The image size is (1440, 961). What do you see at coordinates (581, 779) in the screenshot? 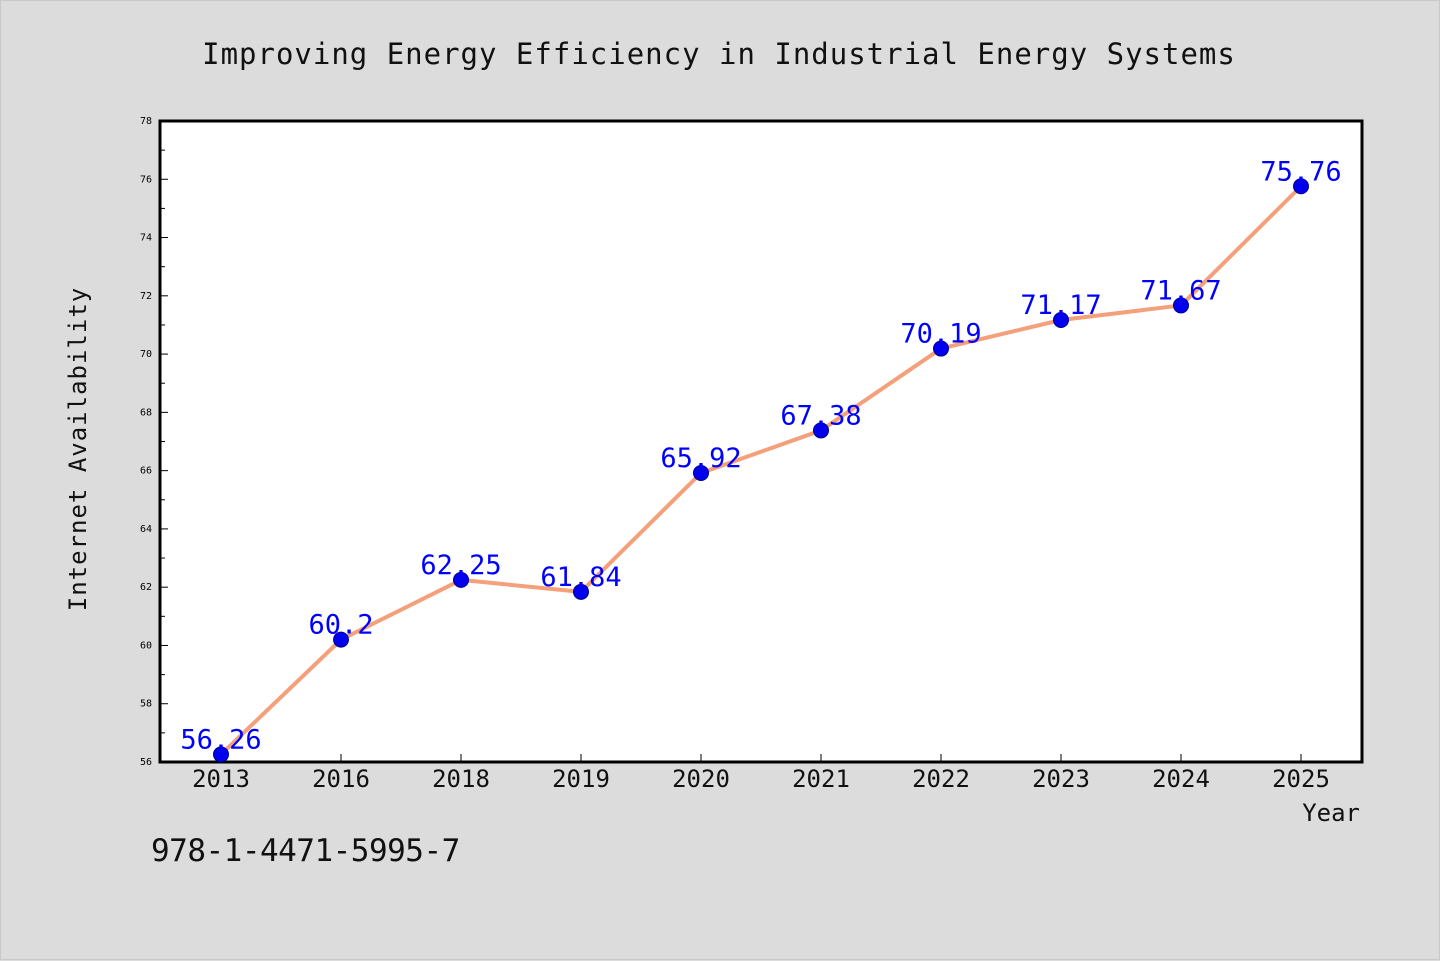
I see `x-tick-label: 2019` at bounding box center [581, 779].